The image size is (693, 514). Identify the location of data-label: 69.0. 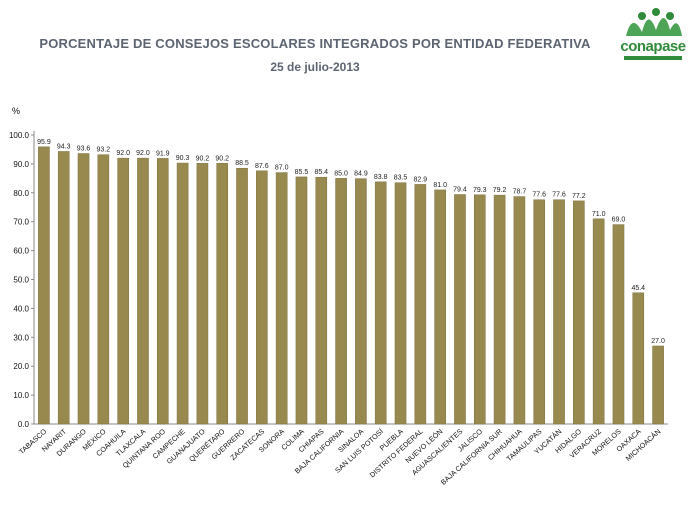
(619, 220).